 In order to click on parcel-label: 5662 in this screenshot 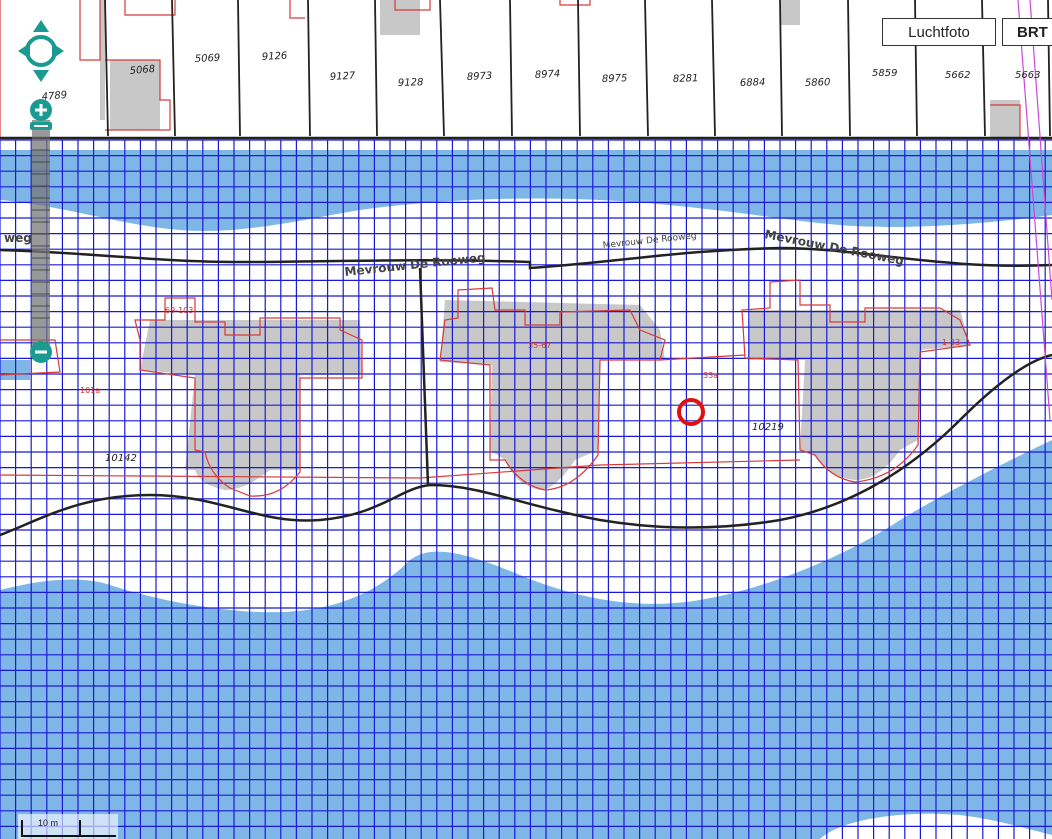, I will do `click(957, 75)`.